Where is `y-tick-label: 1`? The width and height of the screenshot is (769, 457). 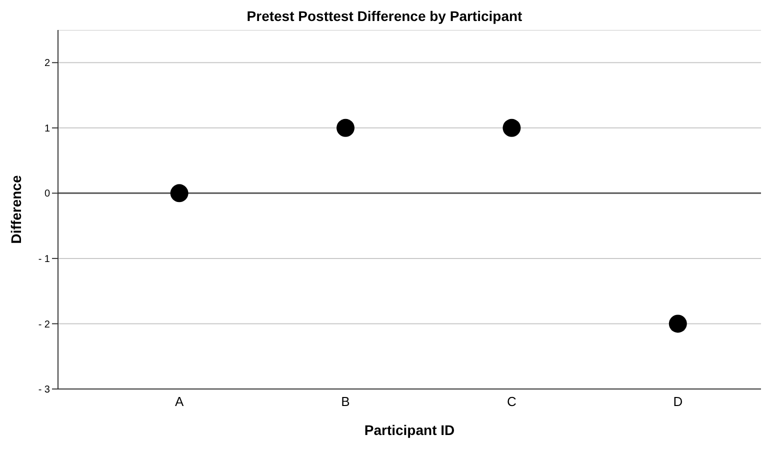
y-tick-label: 1 is located at coordinates (47, 128).